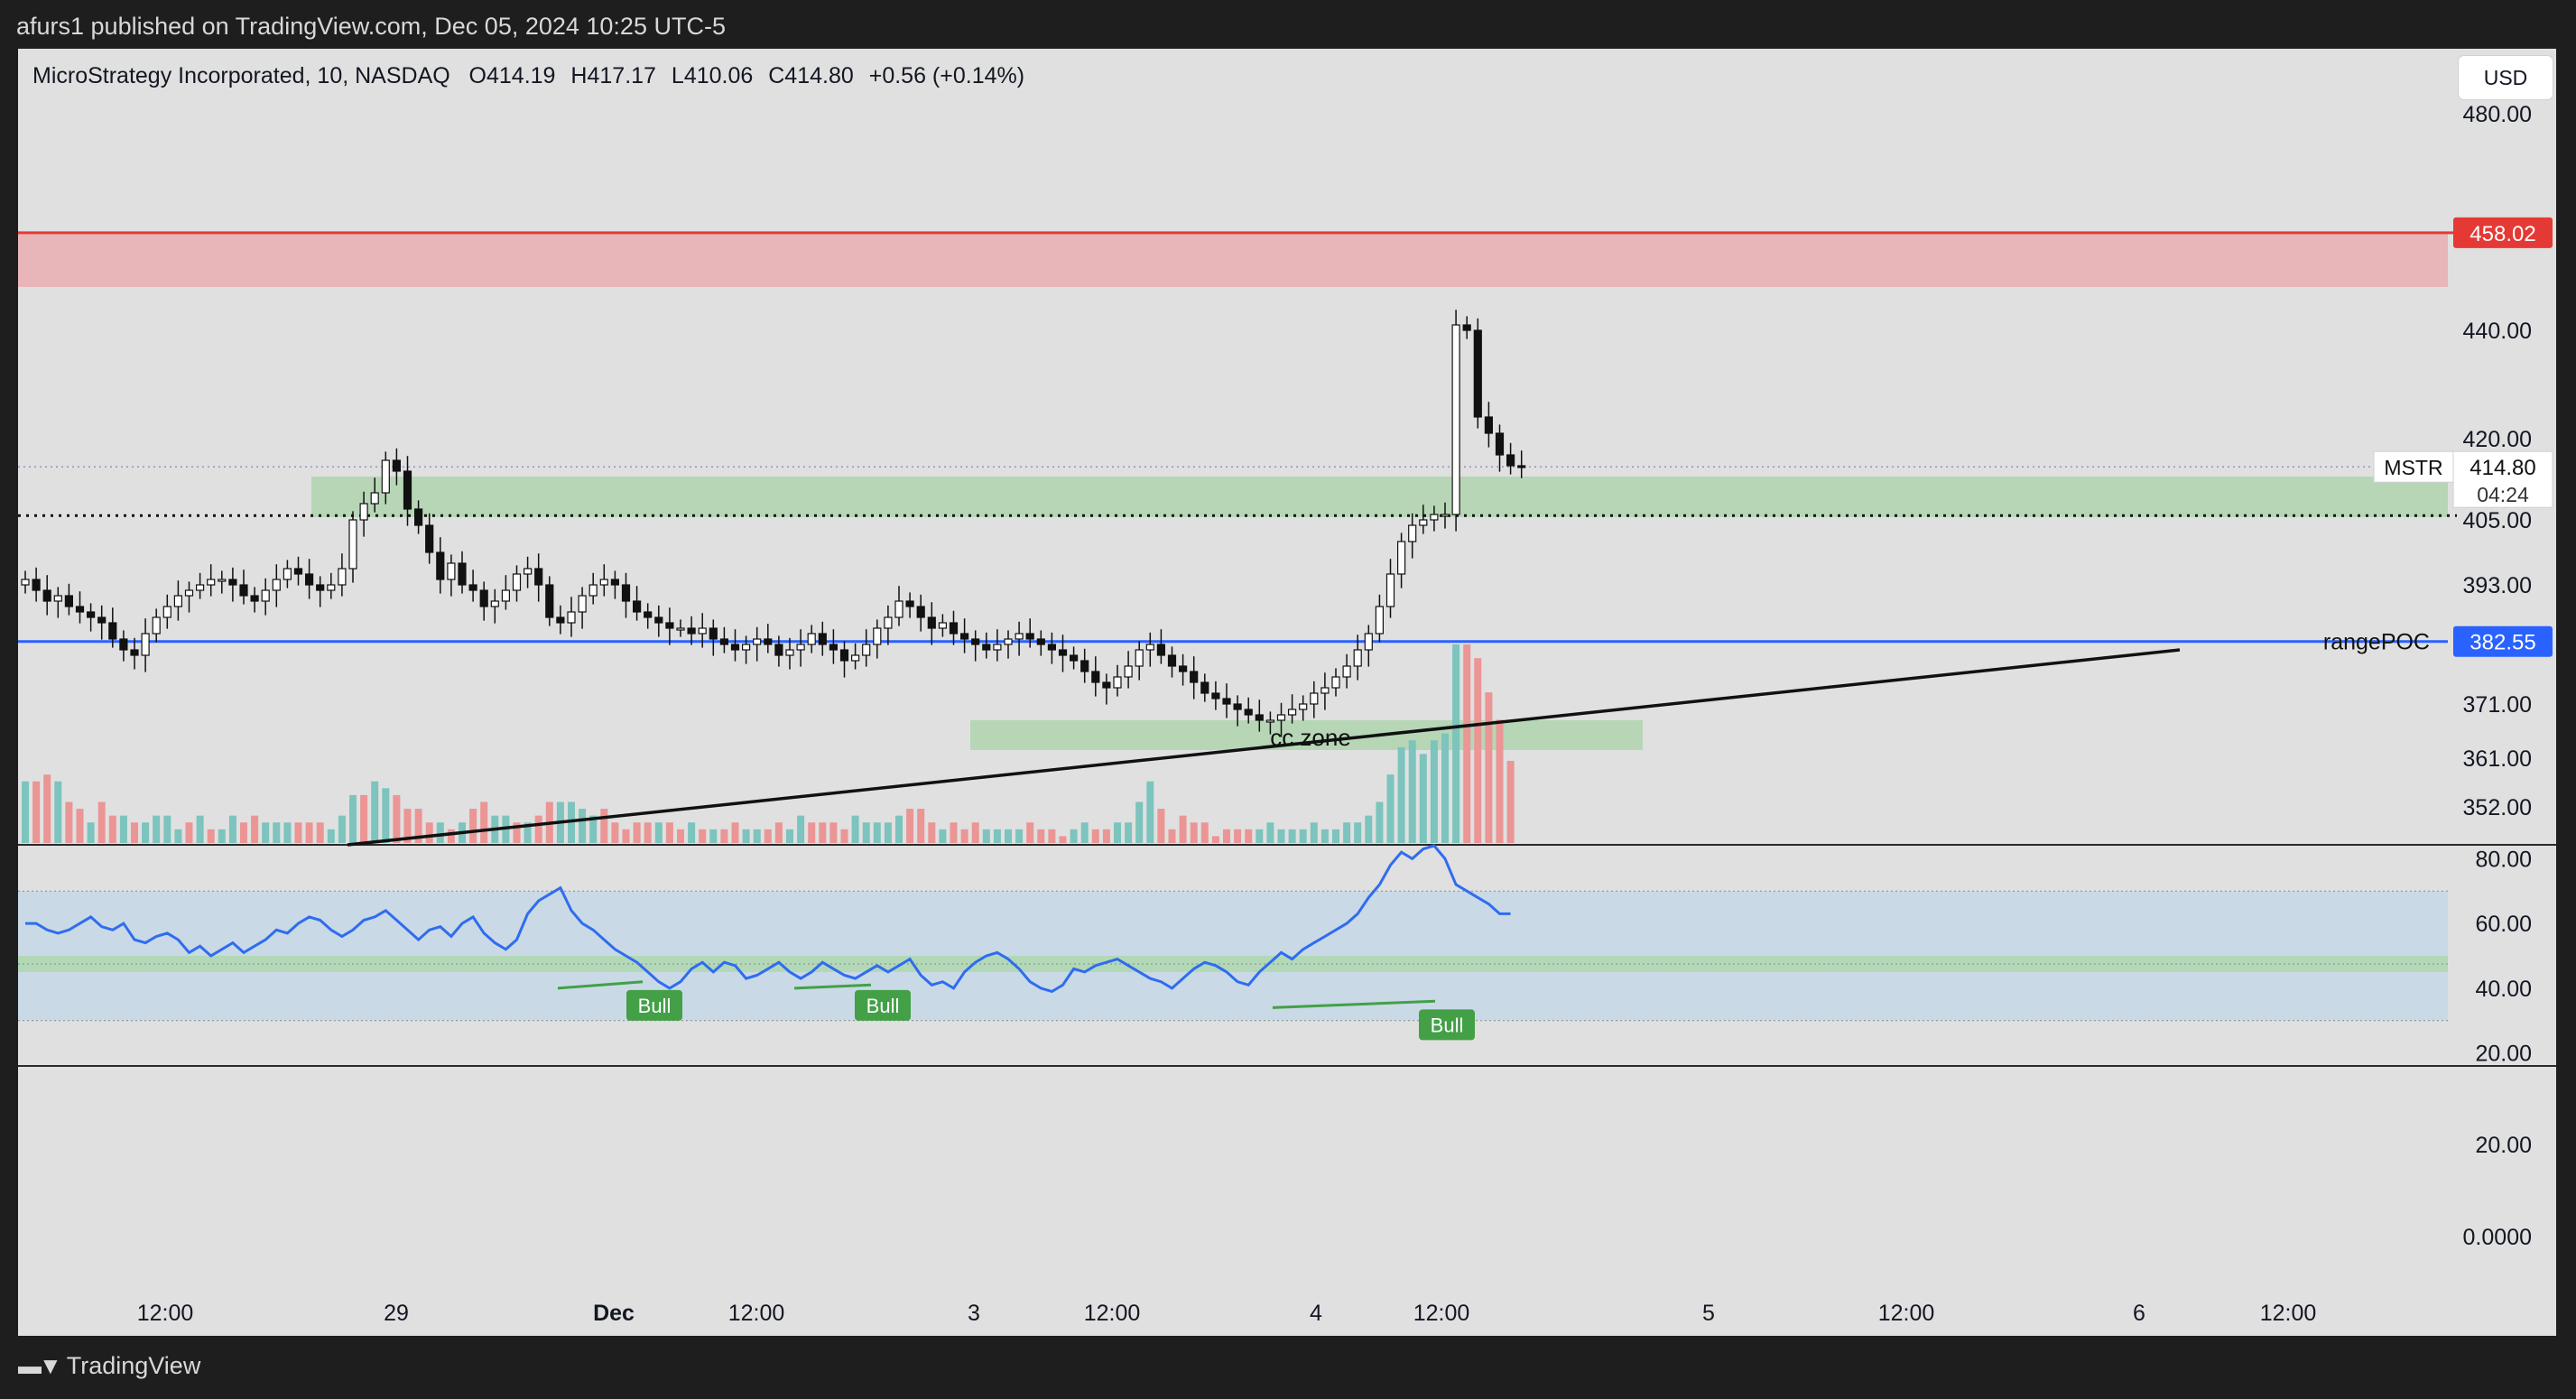  I want to click on price-axis-label: 405.00, so click(2498, 521).